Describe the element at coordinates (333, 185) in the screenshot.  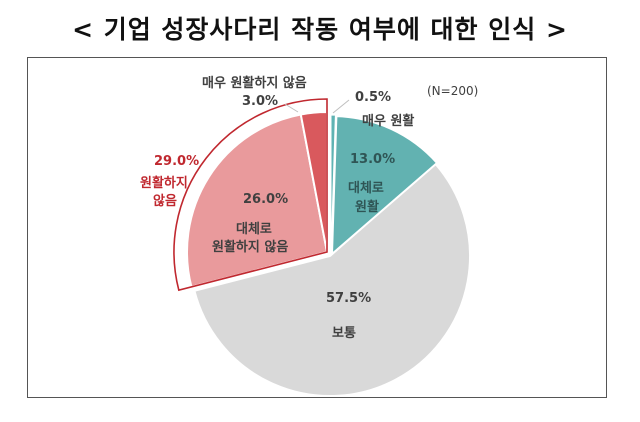
I see `slice-very-smooth` at that location.